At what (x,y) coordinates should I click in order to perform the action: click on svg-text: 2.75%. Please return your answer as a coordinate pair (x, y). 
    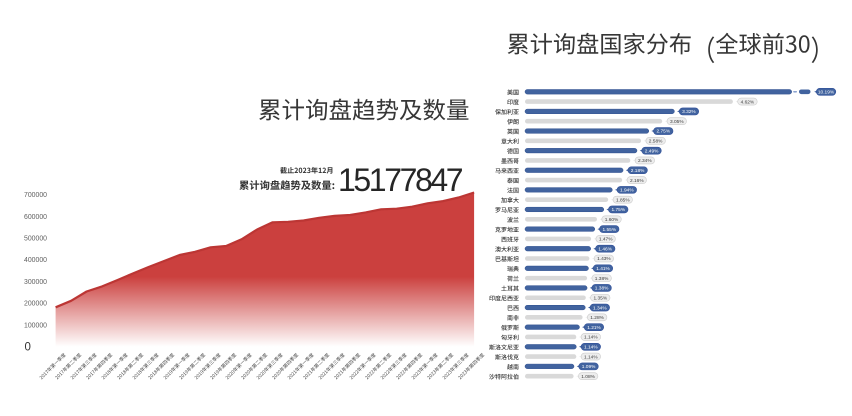
    Looking at the image, I should click on (663, 132).